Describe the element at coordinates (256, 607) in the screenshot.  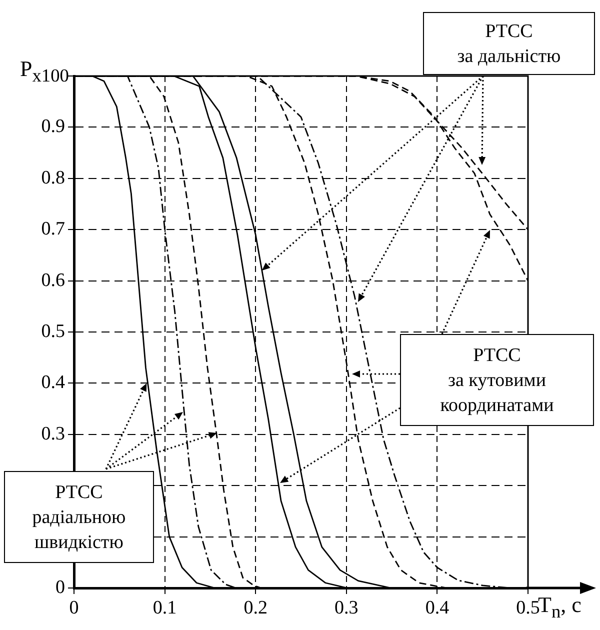
I see `x-tick-label: 0.2` at that location.